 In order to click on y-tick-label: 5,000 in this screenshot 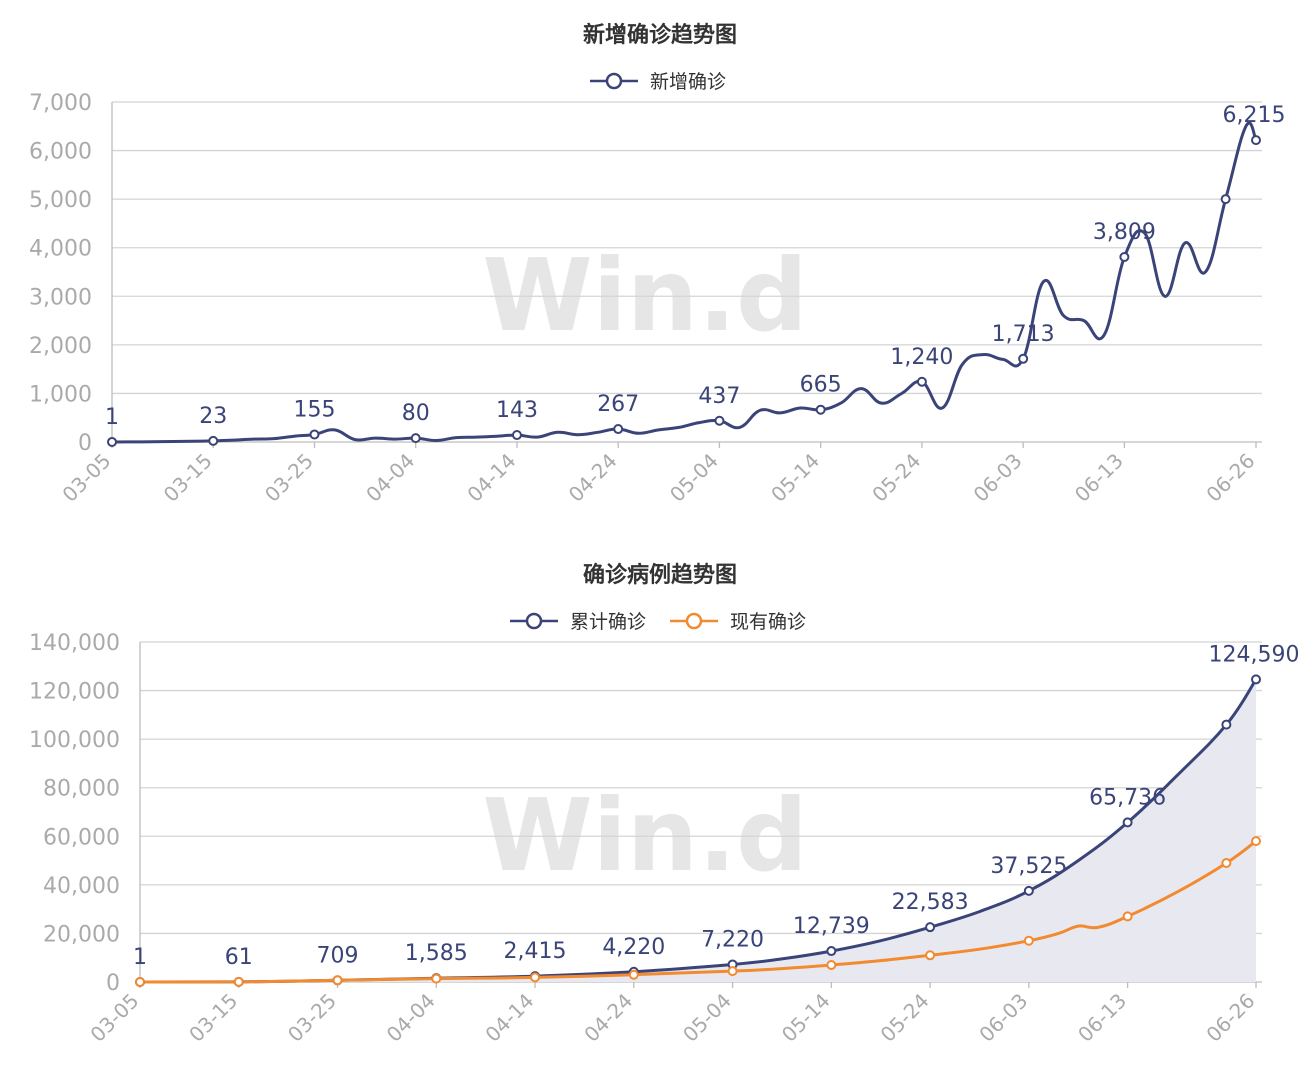, I will do `click(60, 200)`.